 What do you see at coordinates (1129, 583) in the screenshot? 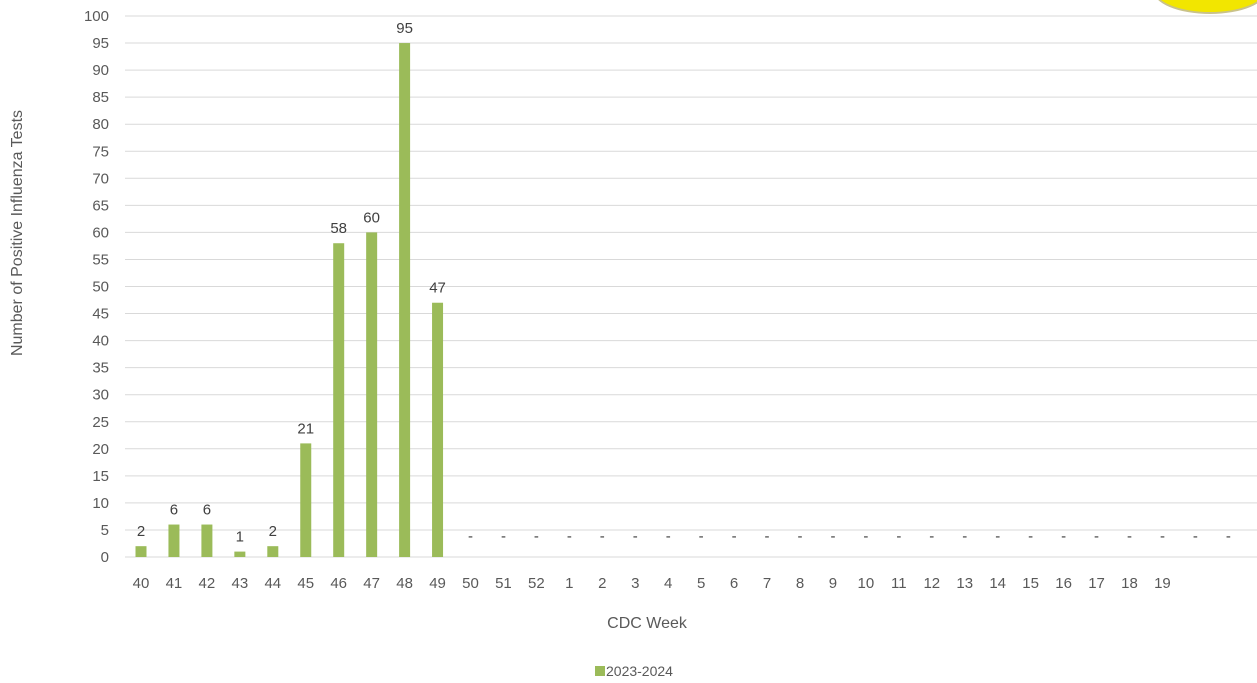
I see `x-tick-label: 18` at bounding box center [1129, 583].